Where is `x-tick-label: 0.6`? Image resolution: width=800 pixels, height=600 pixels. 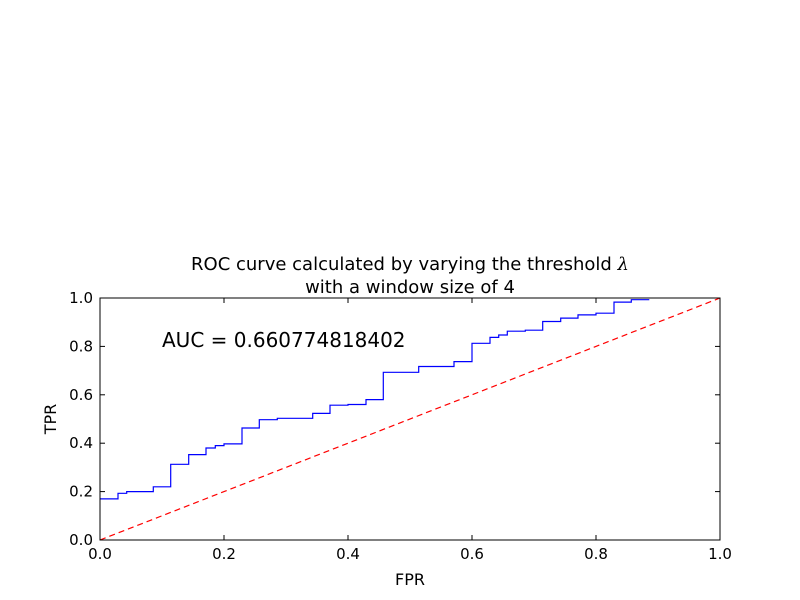 x-tick-label: 0.6 is located at coordinates (472, 554).